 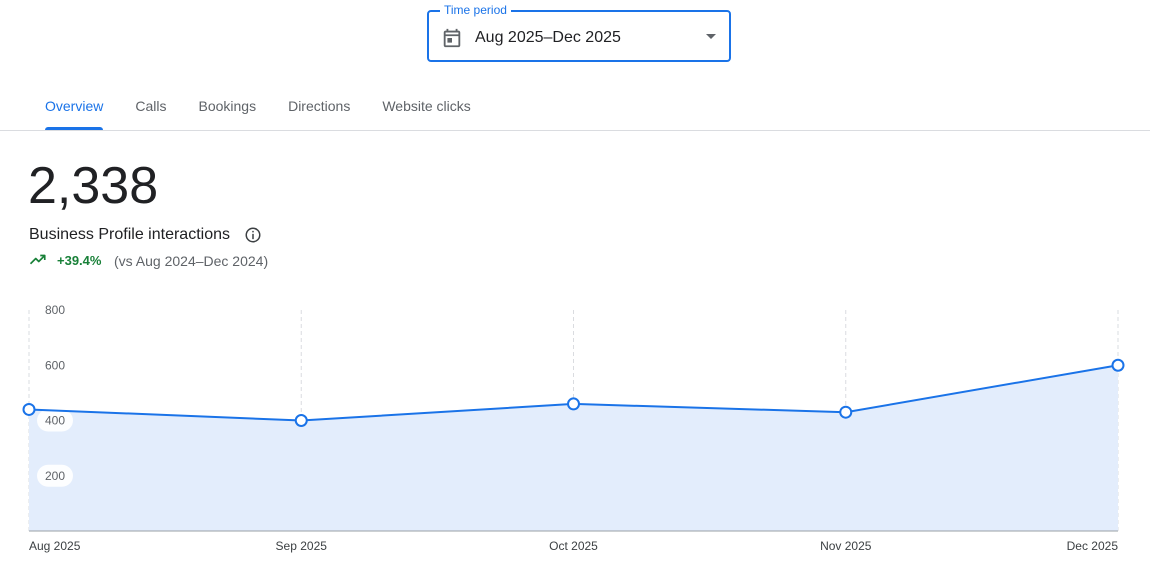 What do you see at coordinates (79, 260) in the screenshot?
I see `metric-change: +39.4%` at bounding box center [79, 260].